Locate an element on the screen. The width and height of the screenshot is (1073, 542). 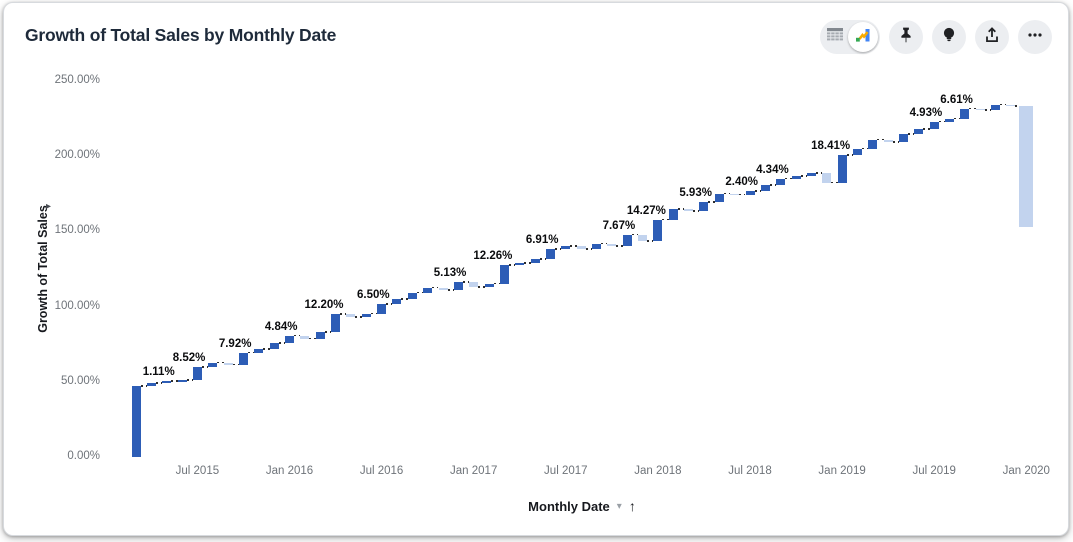
x-tick-label: Jan 2019 is located at coordinates (842, 471).